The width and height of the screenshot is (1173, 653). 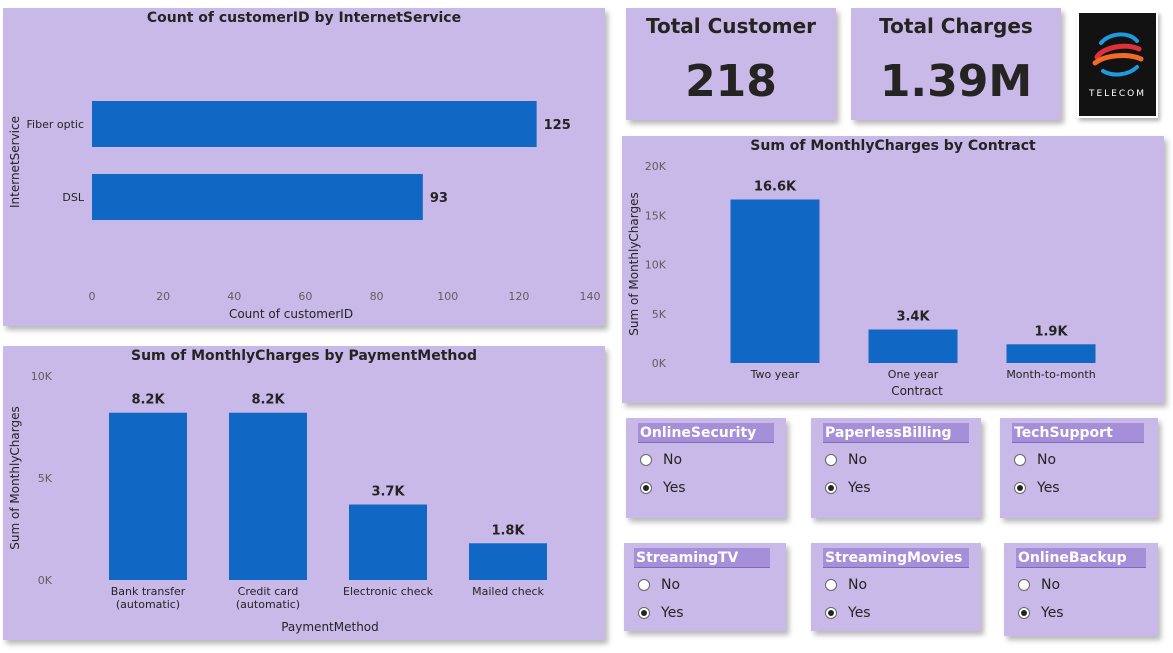 What do you see at coordinates (1079, 468) in the screenshot?
I see `slicer-tech-support: TechSupport No Yes` at bounding box center [1079, 468].